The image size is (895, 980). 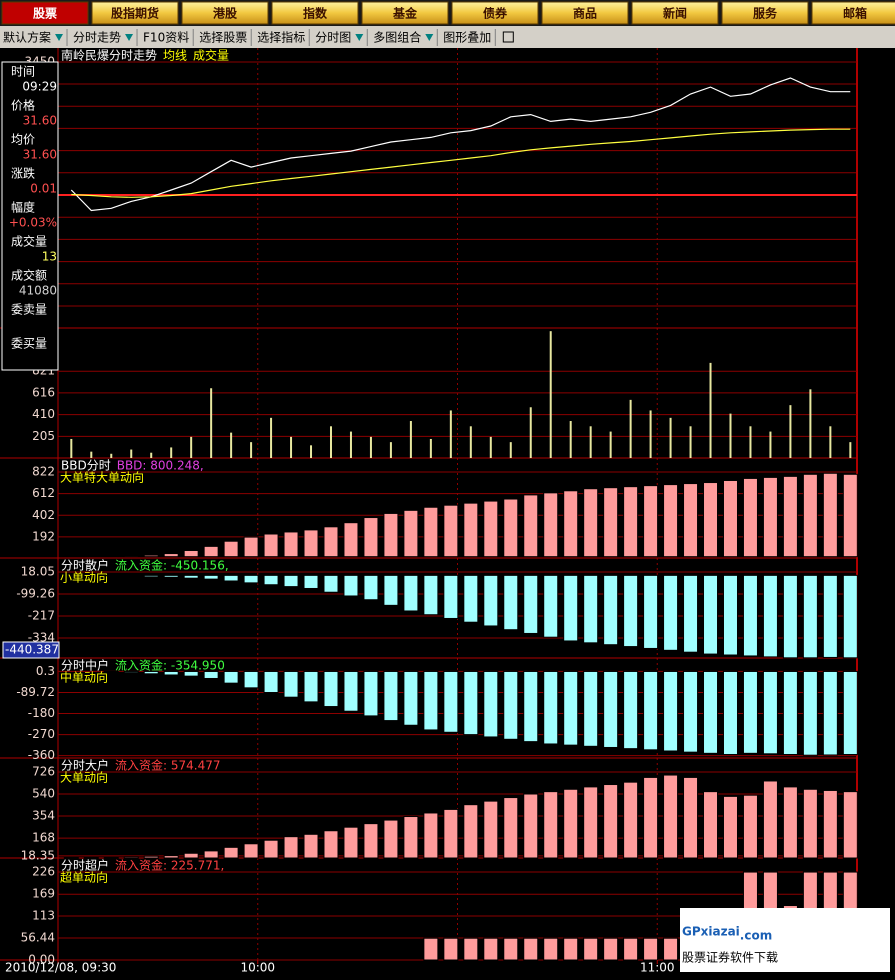 I want to click on toolbar-item: 分时走势, so click(x=97, y=38).